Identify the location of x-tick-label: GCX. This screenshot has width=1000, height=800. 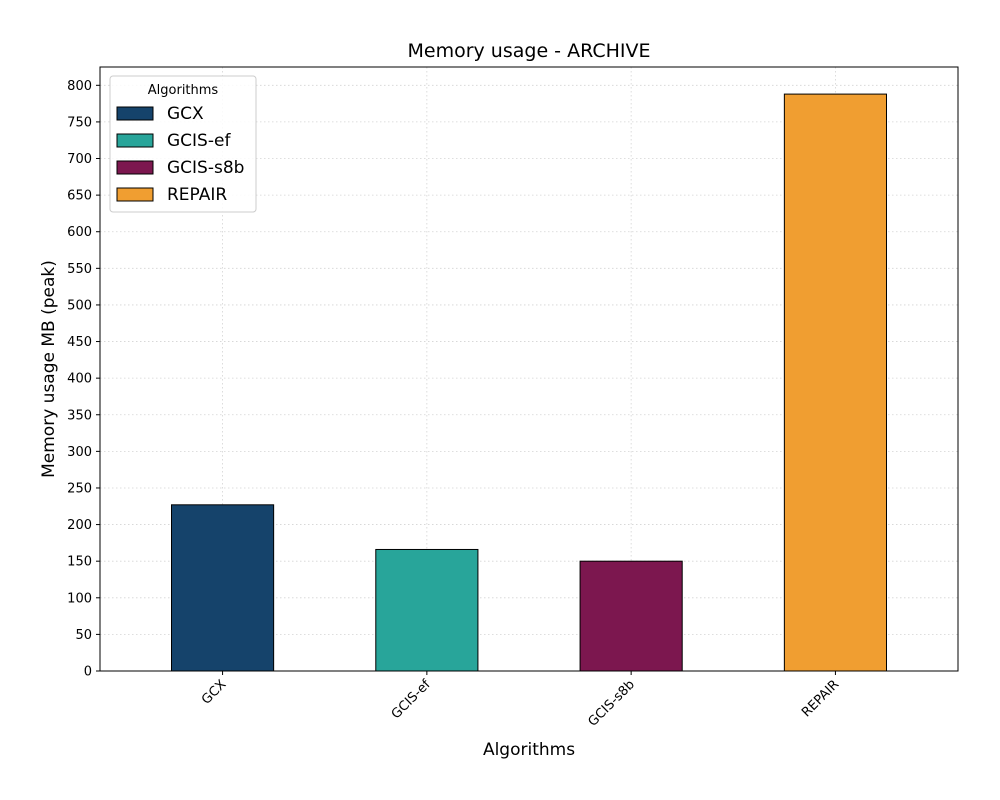
(214, 692).